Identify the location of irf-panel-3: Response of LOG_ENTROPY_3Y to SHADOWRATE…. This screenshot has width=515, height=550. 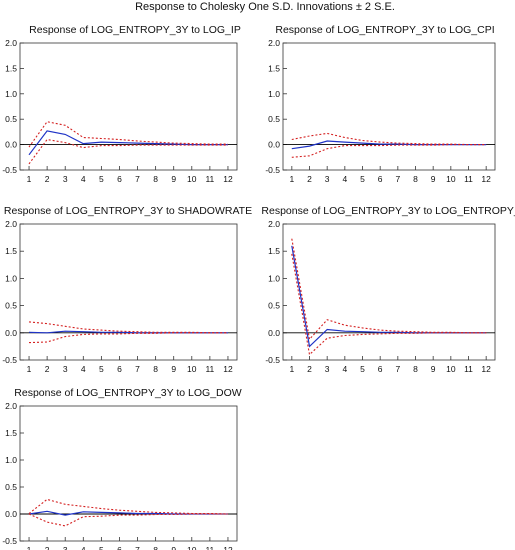
(127, 289).